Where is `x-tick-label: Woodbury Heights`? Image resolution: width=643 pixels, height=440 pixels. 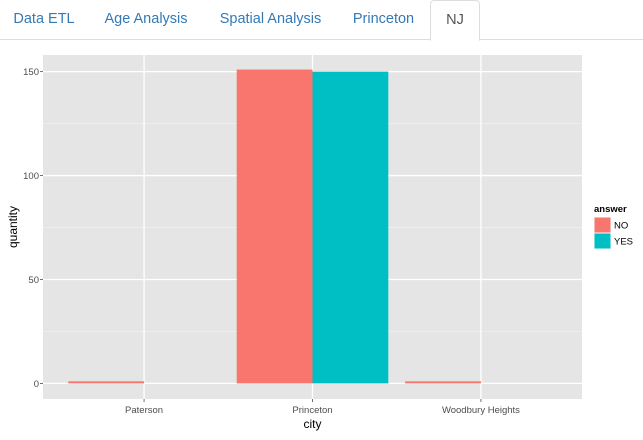
x-tick-label: Woodbury Heights is located at coordinates (481, 410).